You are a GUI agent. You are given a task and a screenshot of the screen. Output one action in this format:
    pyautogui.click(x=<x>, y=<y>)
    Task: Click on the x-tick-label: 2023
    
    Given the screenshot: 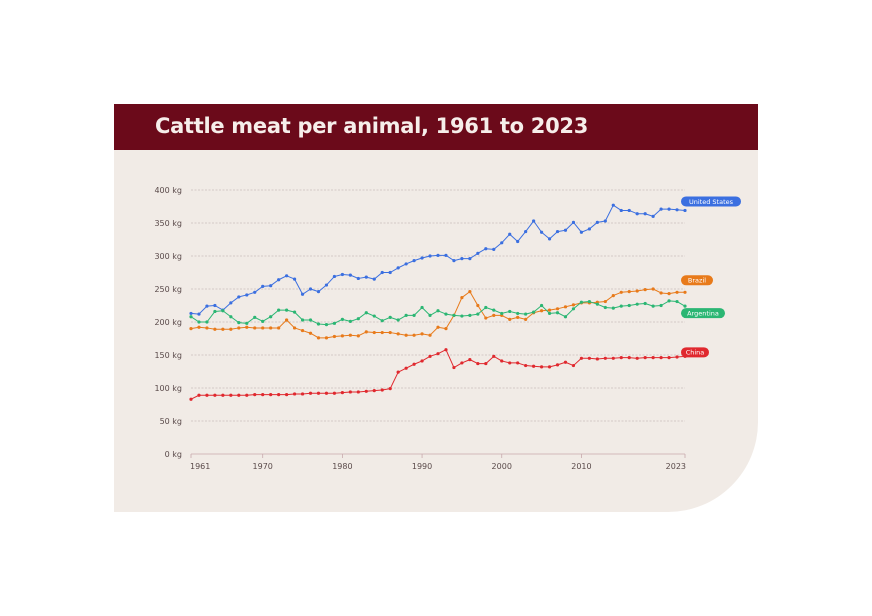 What is the action you would take?
    pyautogui.click(x=676, y=466)
    